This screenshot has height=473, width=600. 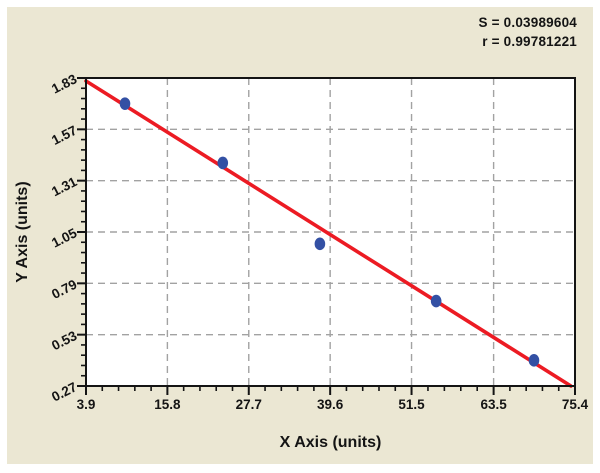 I want to click on x-tick-label: 27.7, so click(x=249, y=404).